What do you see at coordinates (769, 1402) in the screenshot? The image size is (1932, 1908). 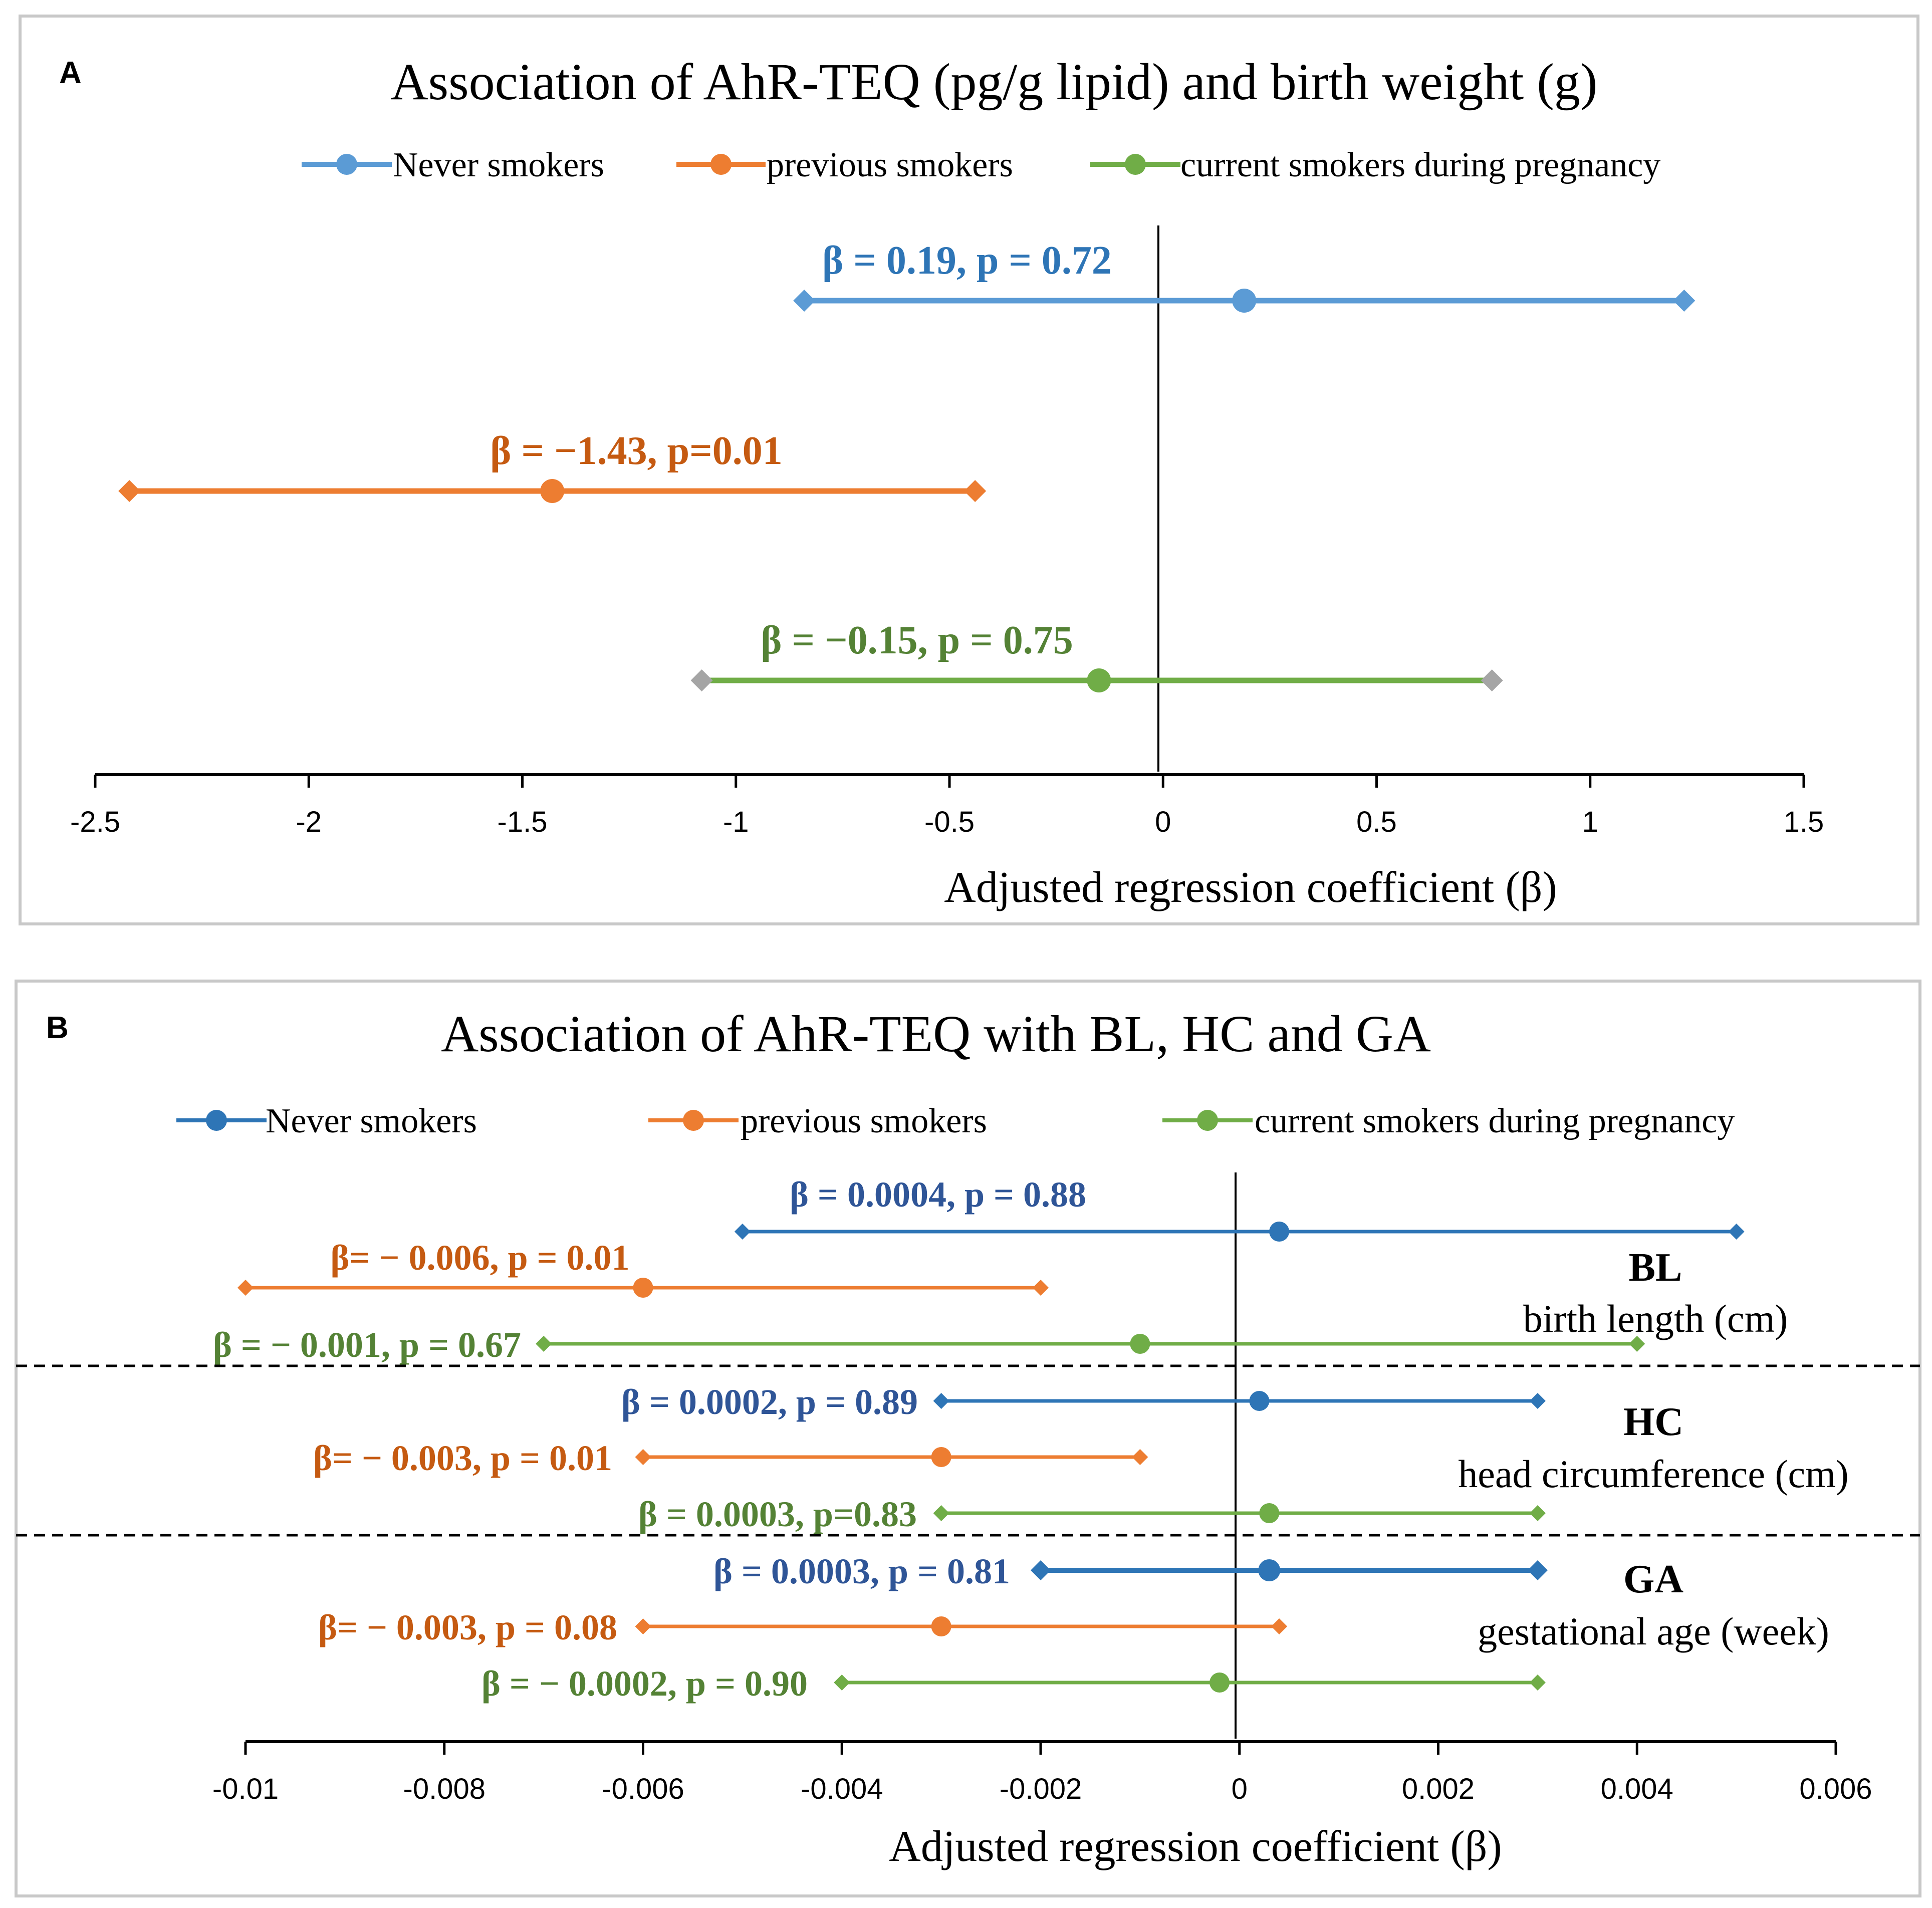 I see `estimate-label: β = 0.0002, p = 0.89` at bounding box center [769, 1402].